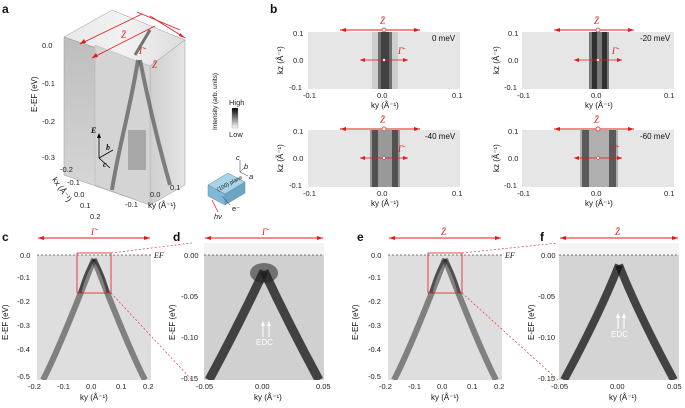 This screenshot has height=408, width=685. What do you see at coordinates (442, 386) in the screenshot?
I see `e-xtick: 0.0` at bounding box center [442, 386].